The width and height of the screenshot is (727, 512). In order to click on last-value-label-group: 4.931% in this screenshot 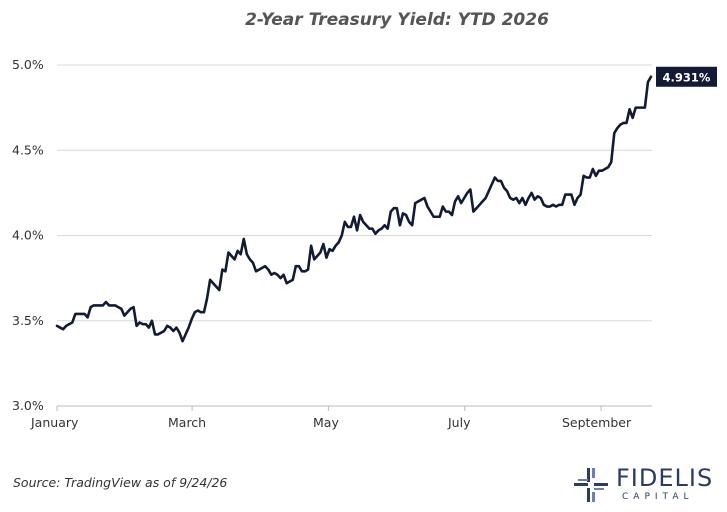, I will do `click(686, 76)`.